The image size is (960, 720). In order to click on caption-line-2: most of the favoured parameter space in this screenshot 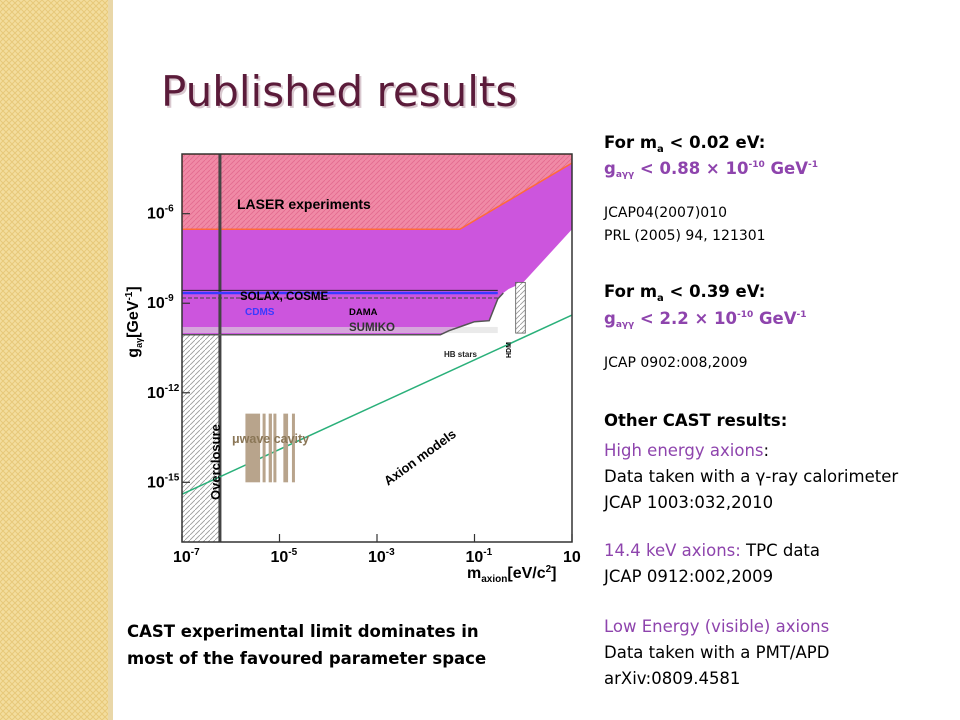, I will do `click(306, 658)`.